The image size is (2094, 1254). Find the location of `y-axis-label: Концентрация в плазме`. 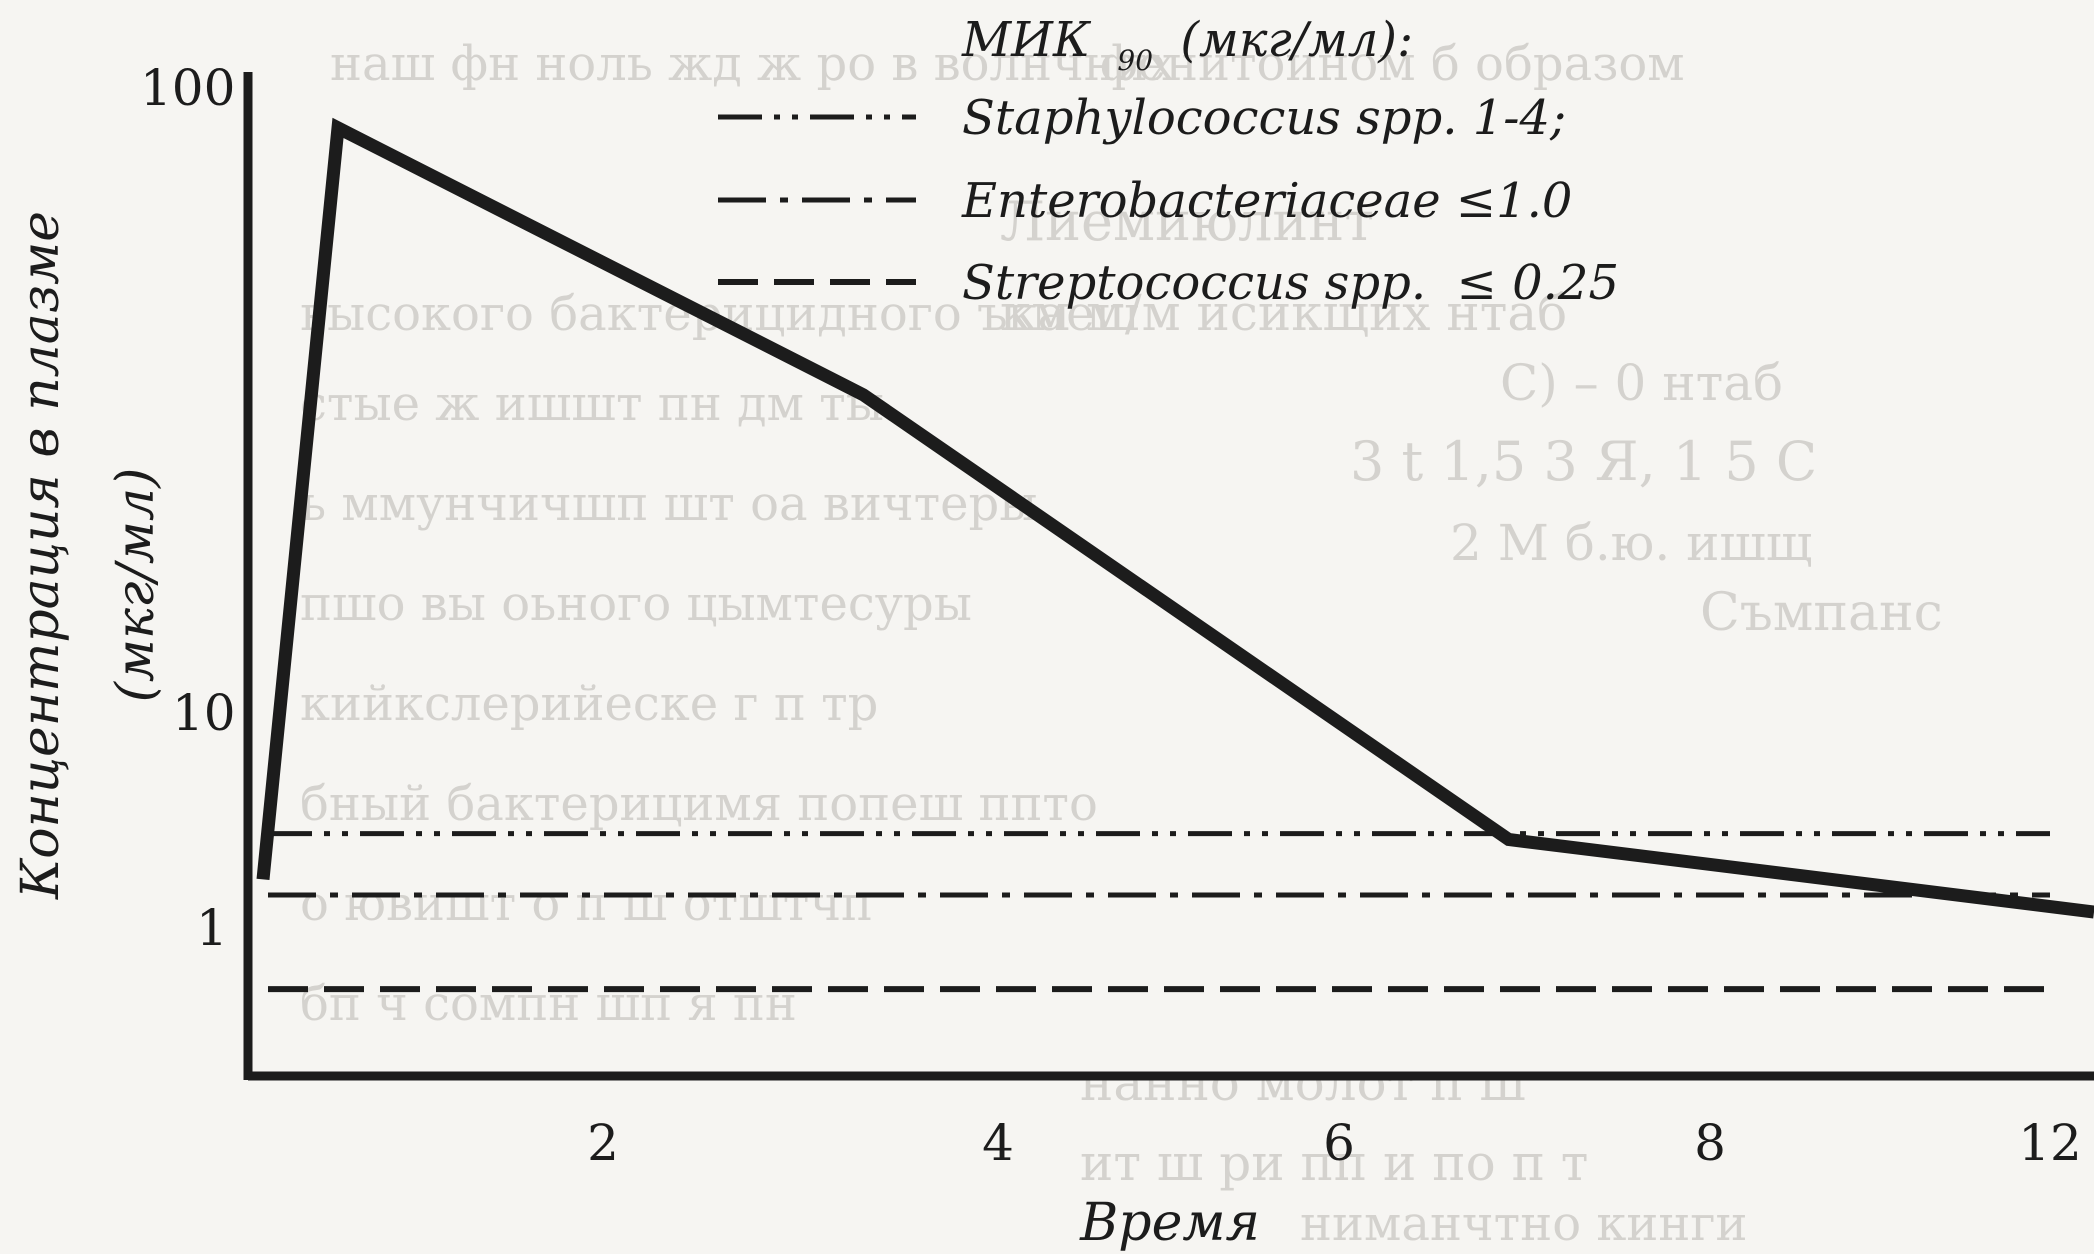

y-axis-label: Концентрация в плазме is located at coordinates (41, 555).